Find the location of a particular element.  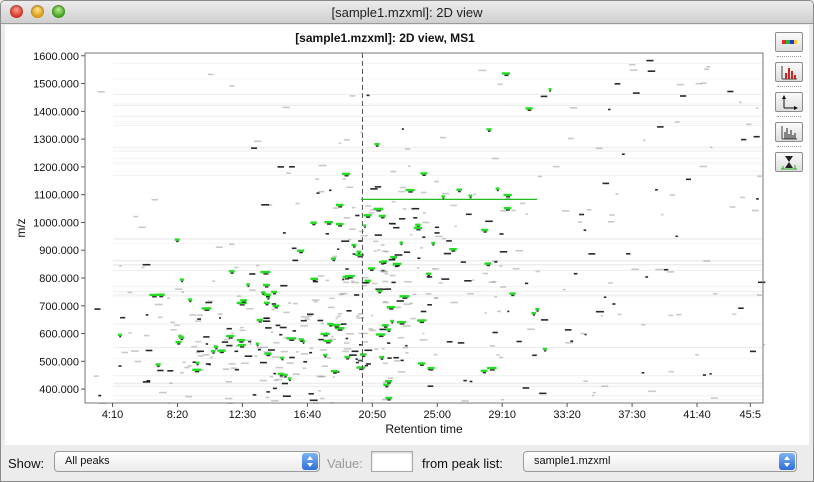

peak-list-combobox: sample1.mzxml is located at coordinates (660, 461).